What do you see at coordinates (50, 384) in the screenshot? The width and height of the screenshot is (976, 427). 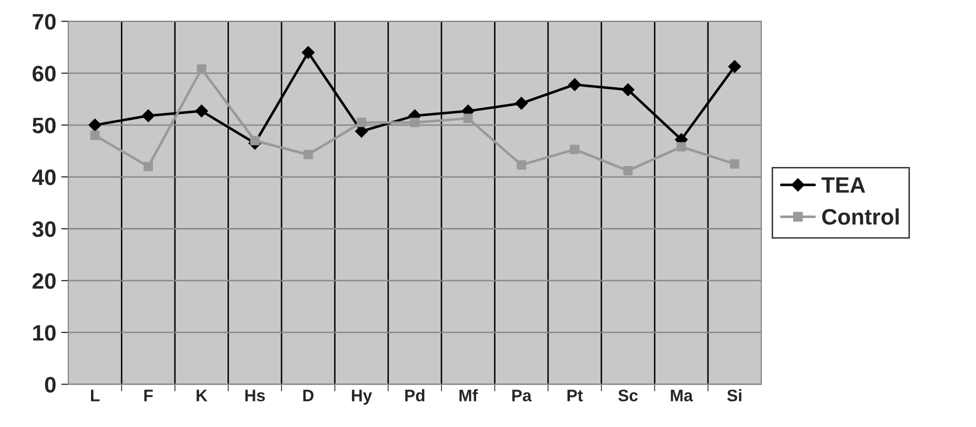 I see `y-tick-label: 0` at bounding box center [50, 384].